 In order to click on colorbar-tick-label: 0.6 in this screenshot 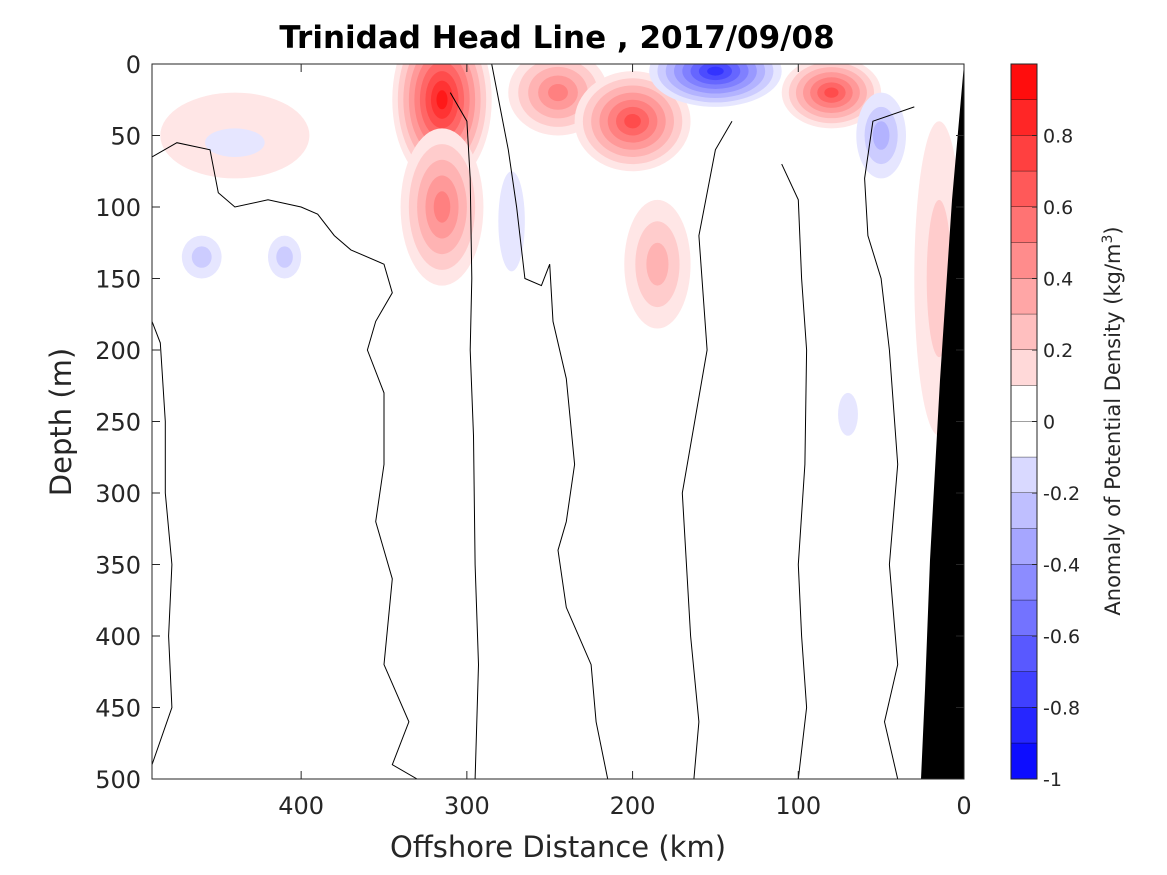, I will do `click(1058, 208)`.